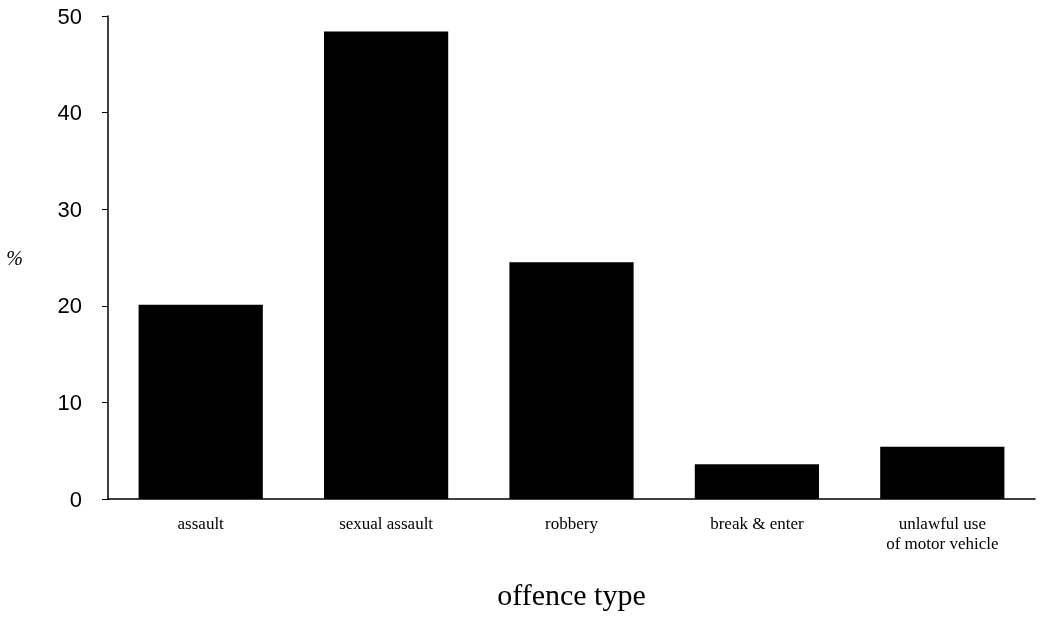 The width and height of the screenshot is (1043, 623). What do you see at coordinates (386, 523) in the screenshot?
I see `x-tick-label: sexual assault` at bounding box center [386, 523].